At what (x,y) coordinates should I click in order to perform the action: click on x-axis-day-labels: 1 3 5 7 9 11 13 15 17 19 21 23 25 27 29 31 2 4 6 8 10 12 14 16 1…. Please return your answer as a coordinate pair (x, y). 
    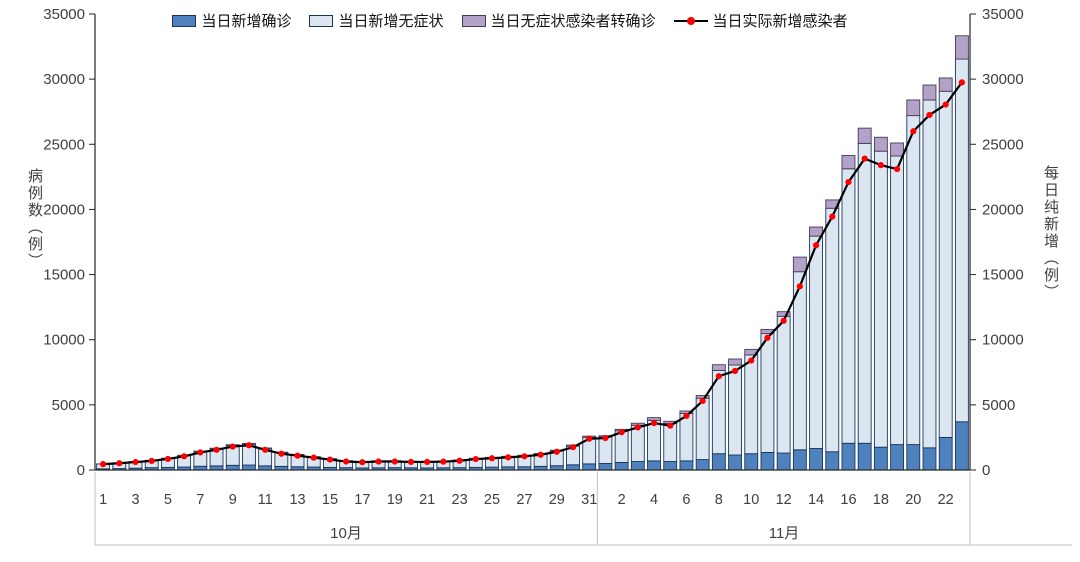
    Looking at the image, I should click on (526, 500).